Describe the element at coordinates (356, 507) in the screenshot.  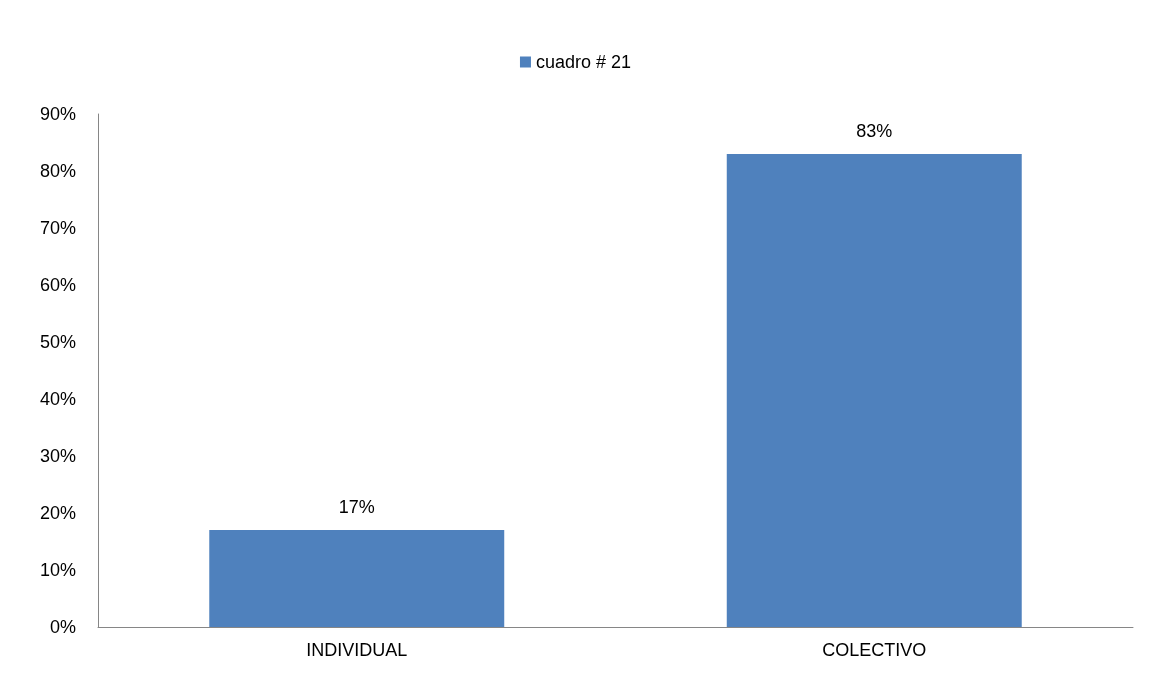
I see `data-label: 17%` at that location.